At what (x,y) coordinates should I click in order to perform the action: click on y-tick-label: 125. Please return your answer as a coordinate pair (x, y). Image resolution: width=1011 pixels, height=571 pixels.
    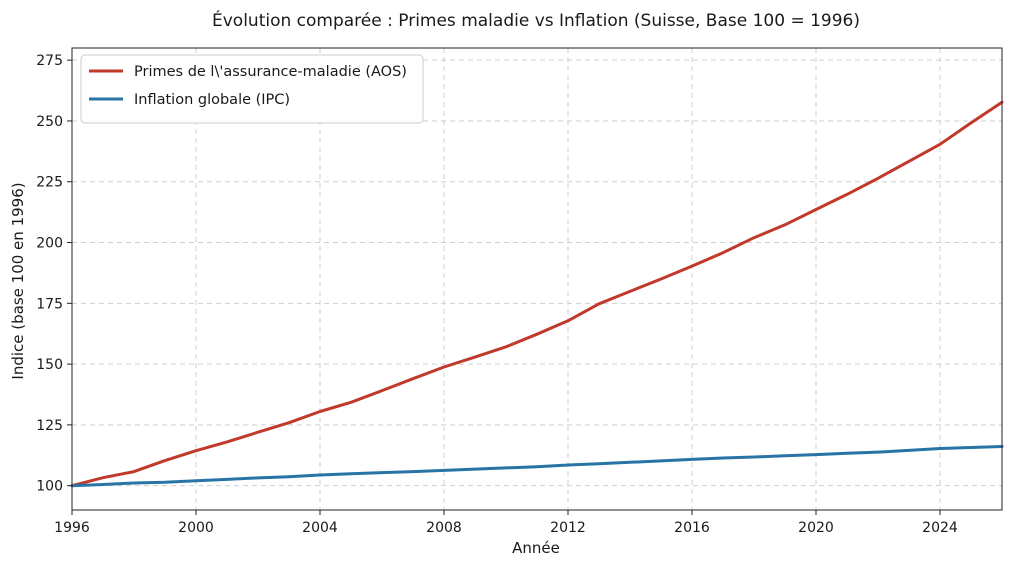
    Looking at the image, I should click on (49, 426).